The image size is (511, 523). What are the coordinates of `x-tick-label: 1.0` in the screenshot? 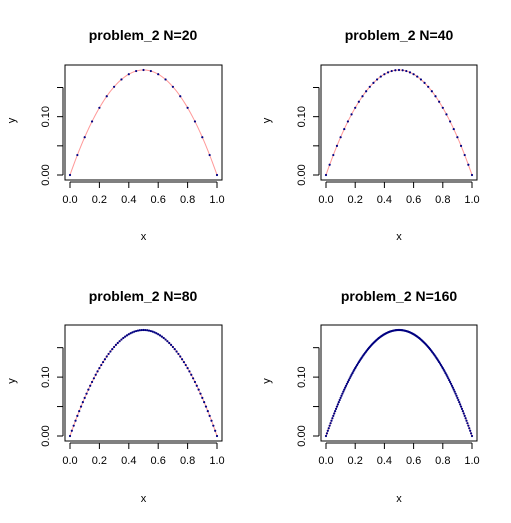 It's located at (216, 200).